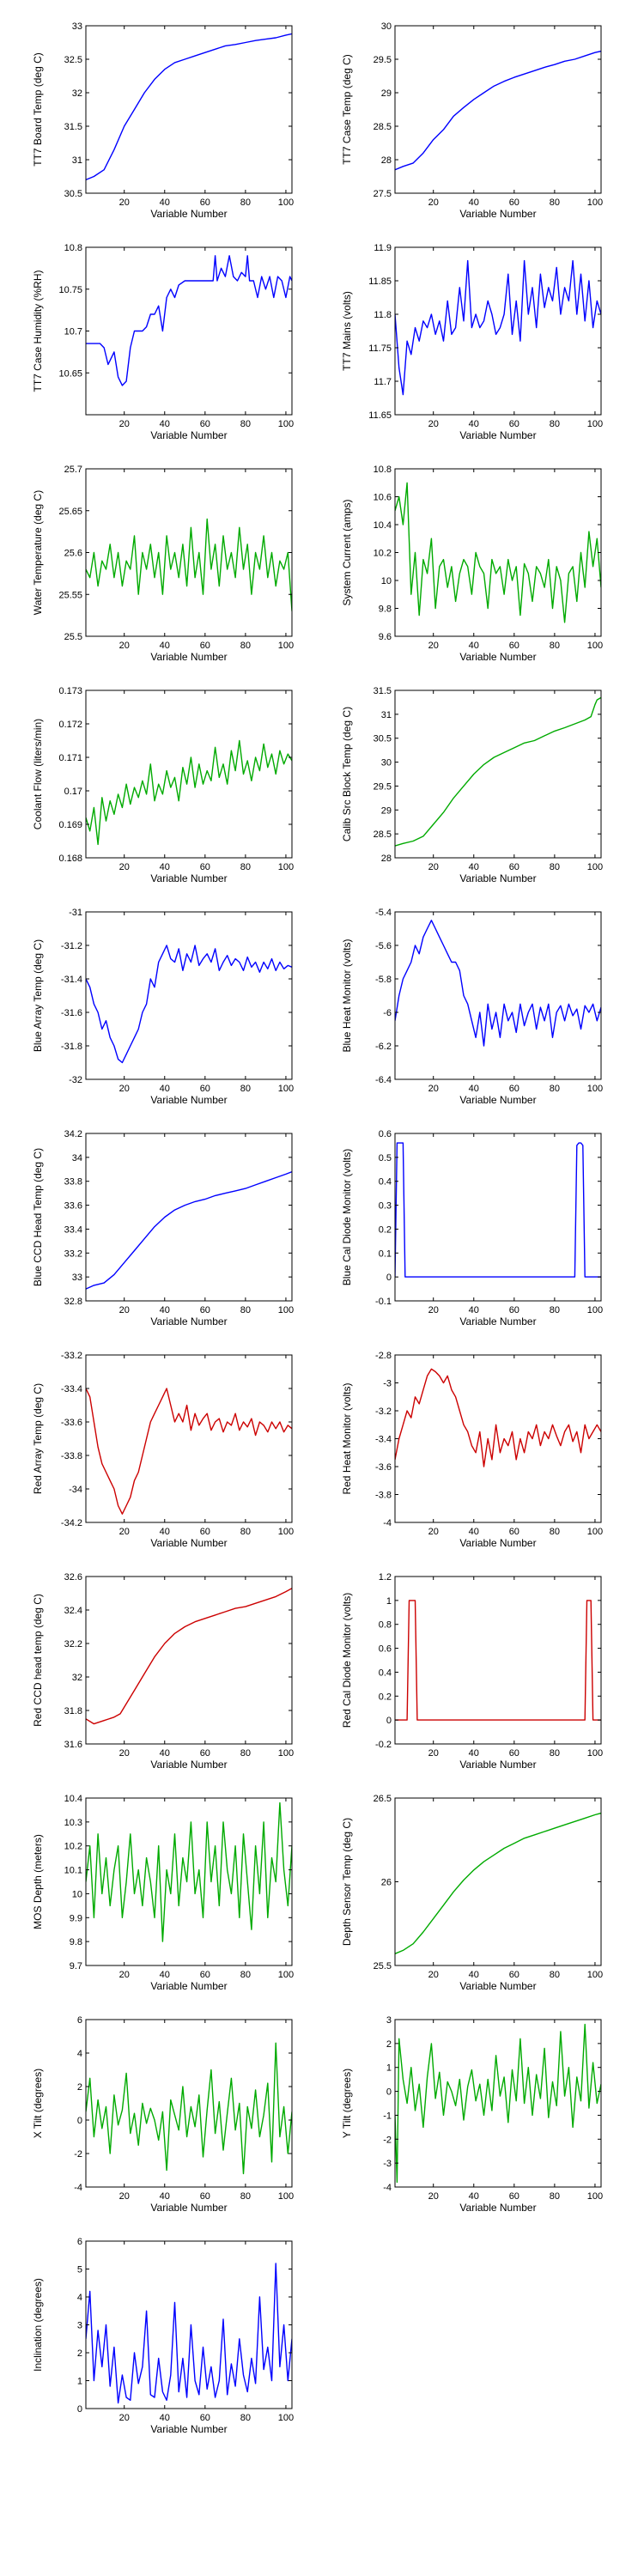  Describe the element at coordinates (383, 1356) in the screenshot. I see `y-tick-label: -2.8` at that location.